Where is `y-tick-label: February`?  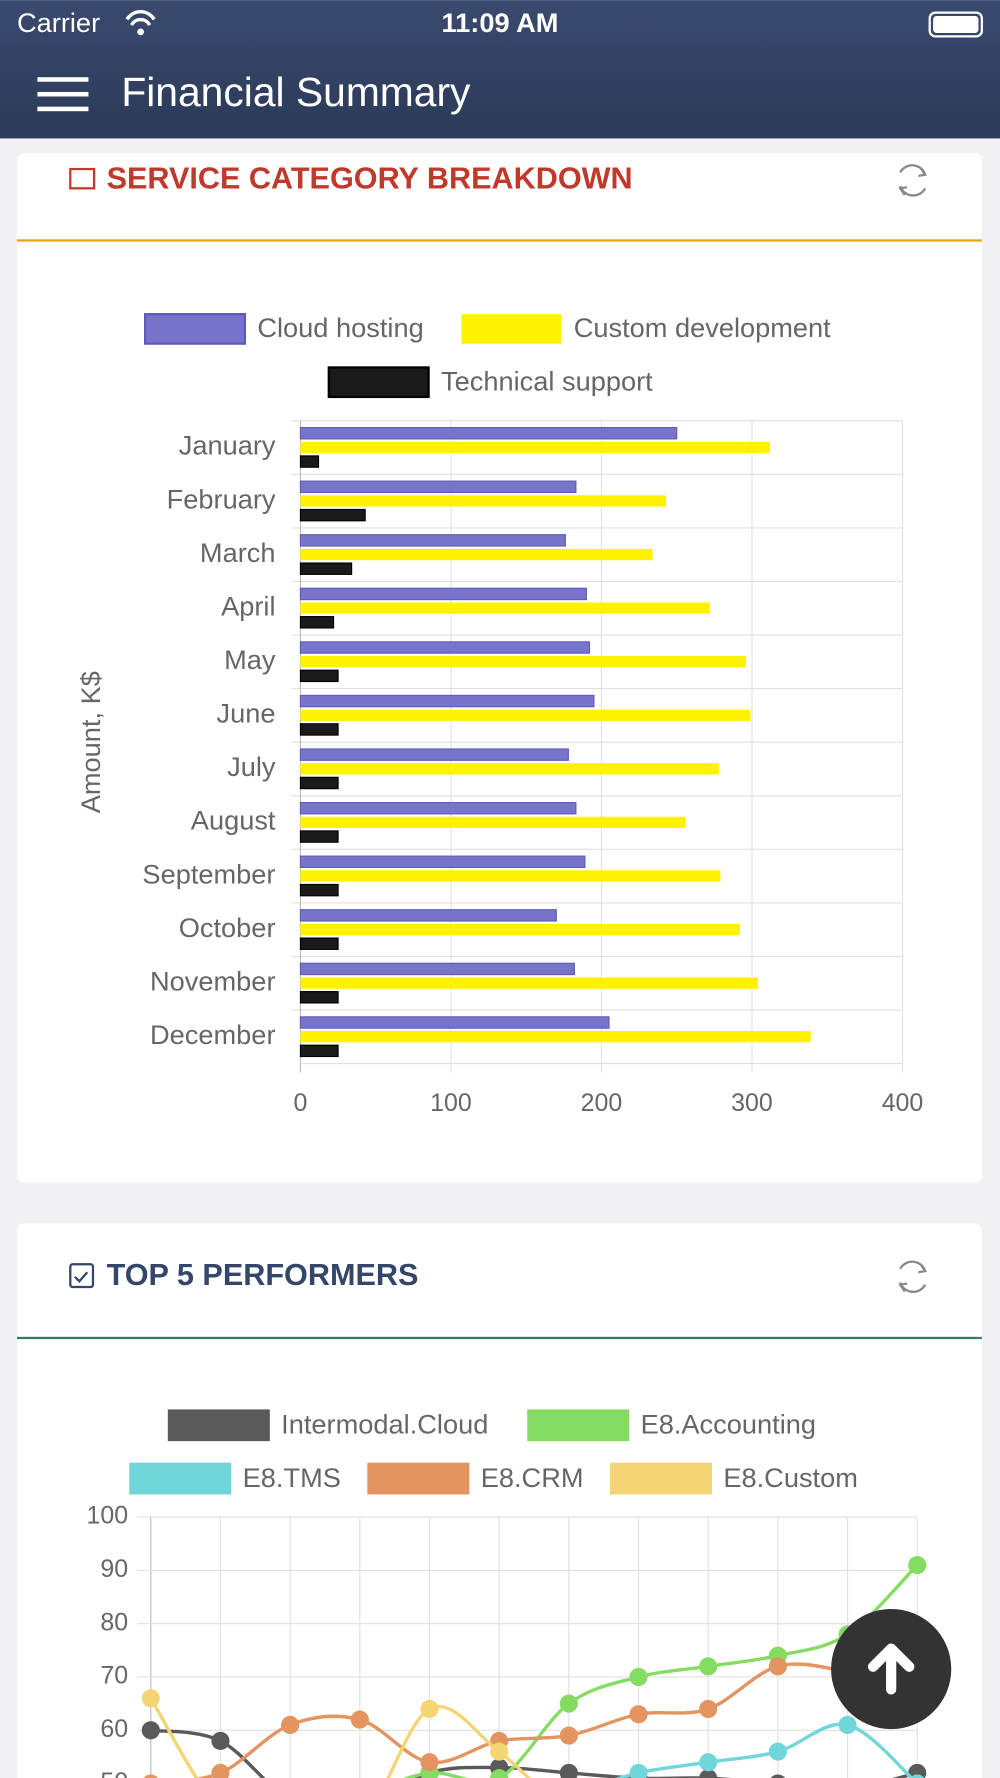
y-tick-label: February is located at coordinates (221, 498).